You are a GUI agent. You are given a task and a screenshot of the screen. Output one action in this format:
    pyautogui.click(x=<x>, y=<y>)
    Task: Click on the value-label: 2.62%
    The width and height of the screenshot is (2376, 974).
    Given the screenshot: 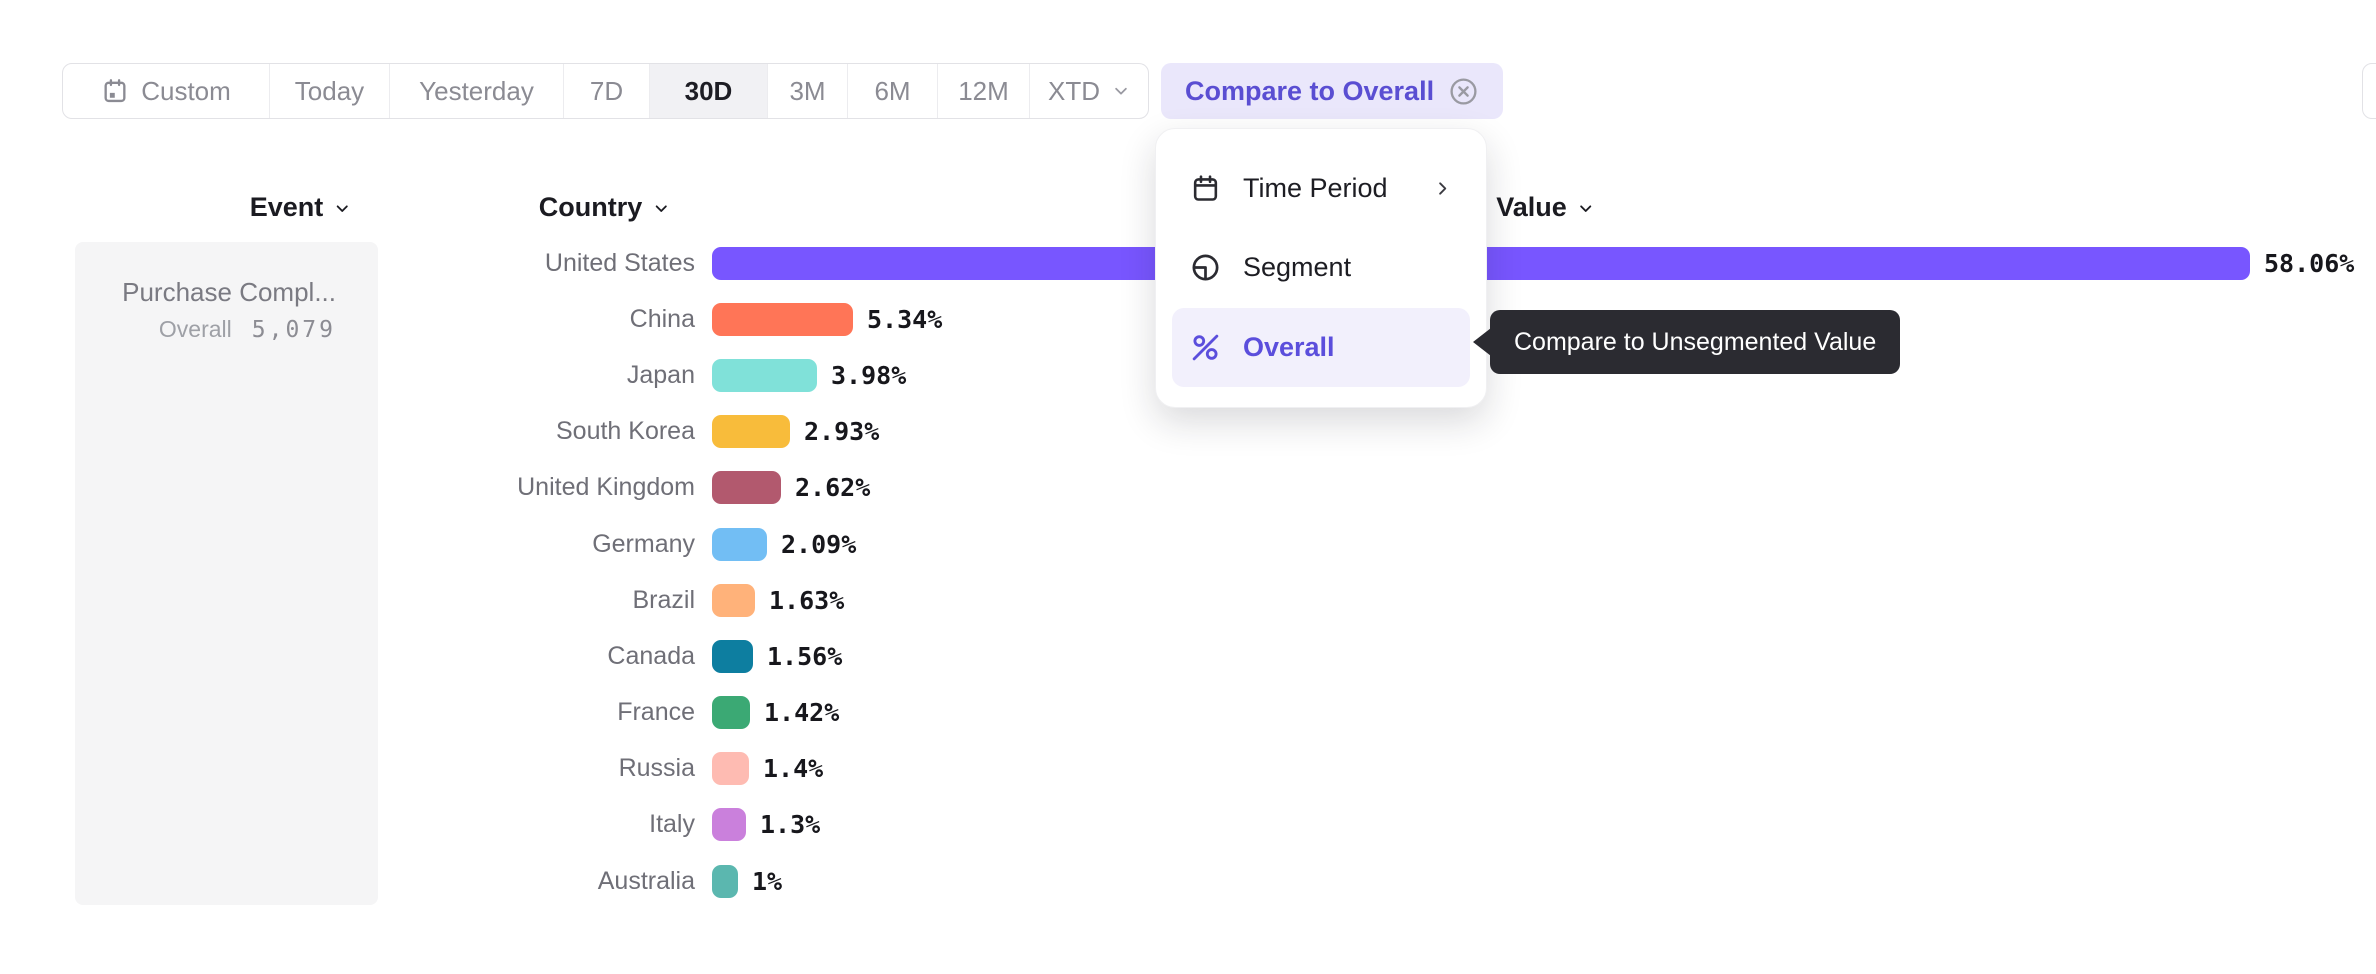 What is the action you would take?
    pyautogui.click(x=833, y=488)
    